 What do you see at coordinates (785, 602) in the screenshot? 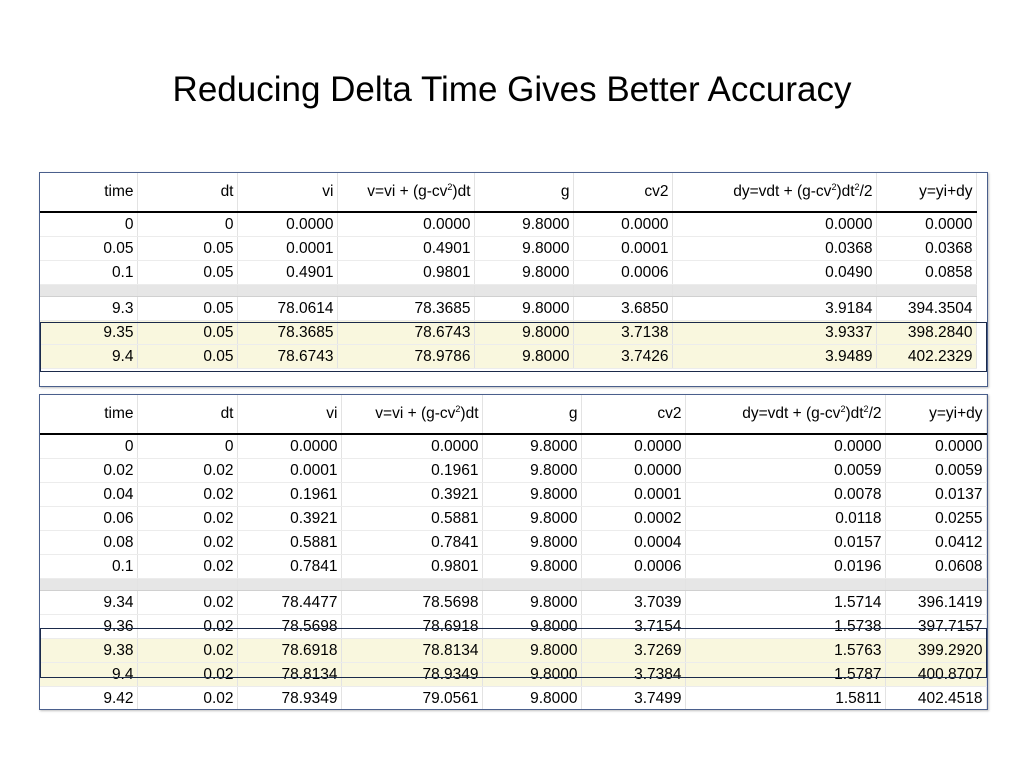
I see `cell-dy: 1.5714` at bounding box center [785, 602].